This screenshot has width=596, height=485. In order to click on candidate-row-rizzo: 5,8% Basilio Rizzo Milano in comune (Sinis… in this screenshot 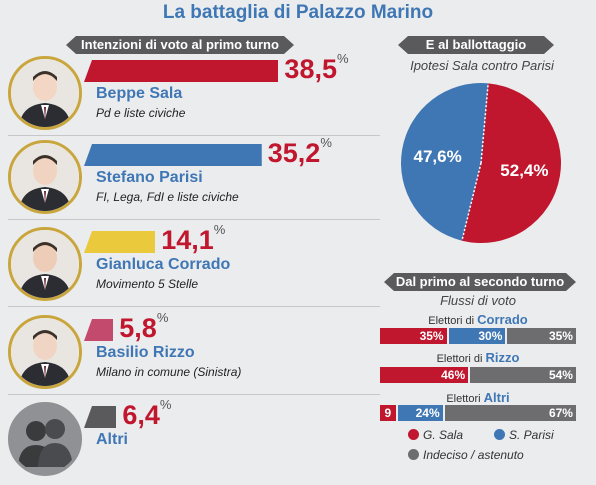, I will do `click(188, 350)`.